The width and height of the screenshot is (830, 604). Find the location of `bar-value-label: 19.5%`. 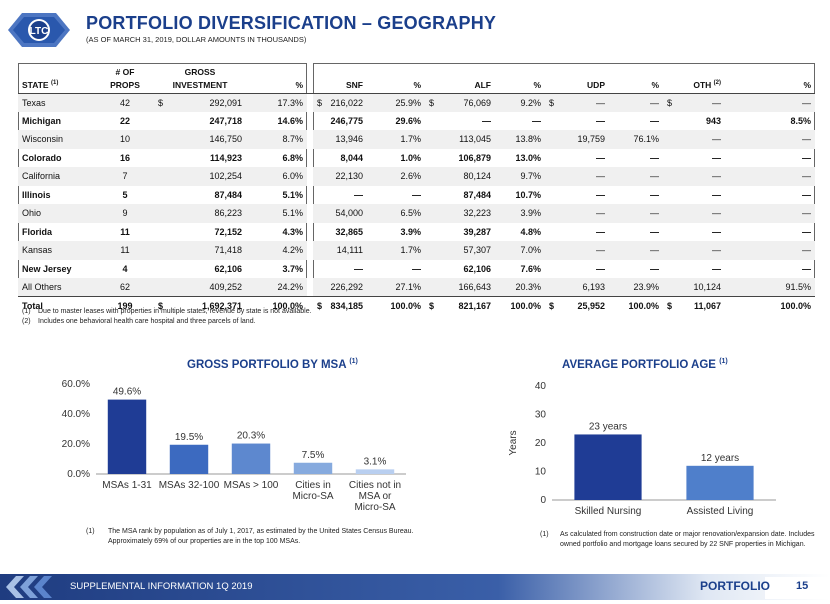

bar-value-label: 19.5% is located at coordinates (189, 437).